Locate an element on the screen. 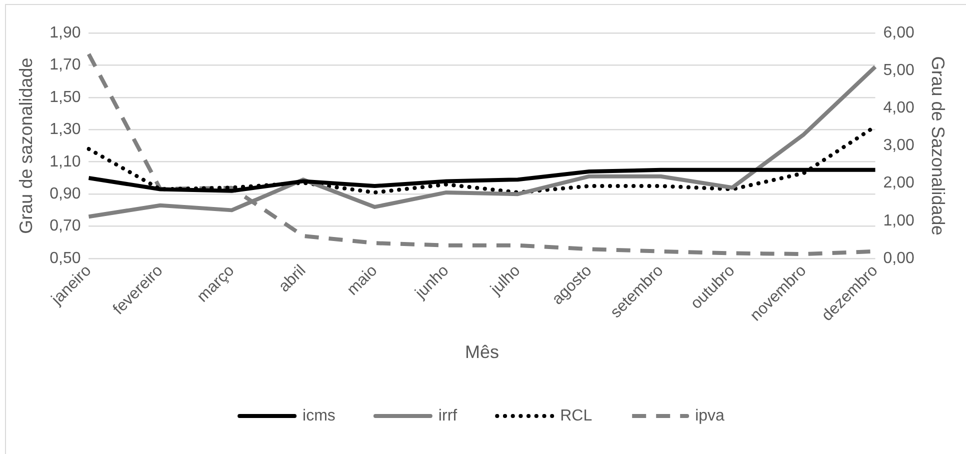 The width and height of the screenshot is (966, 454). legend-label: ipva is located at coordinates (710, 415).